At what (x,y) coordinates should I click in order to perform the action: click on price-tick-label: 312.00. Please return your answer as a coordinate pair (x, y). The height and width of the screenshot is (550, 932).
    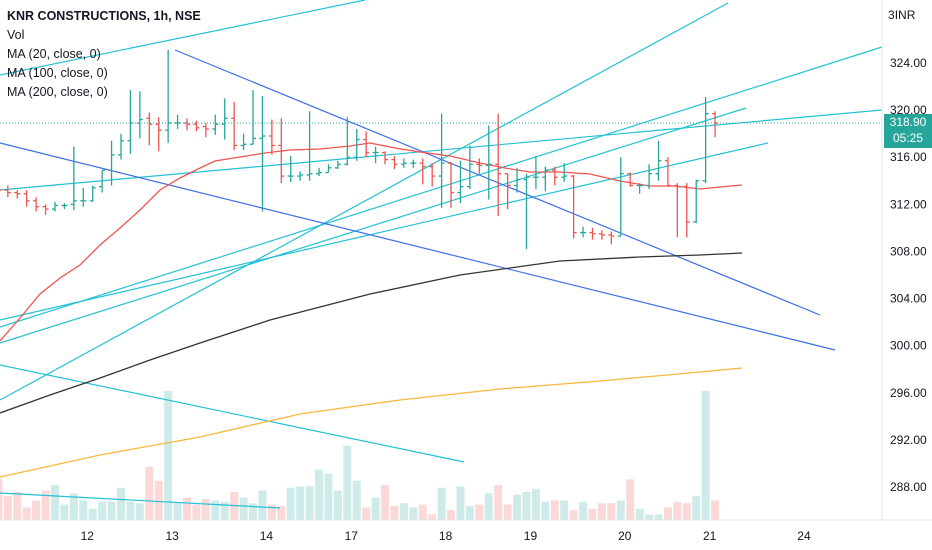
    Looking at the image, I should click on (908, 204).